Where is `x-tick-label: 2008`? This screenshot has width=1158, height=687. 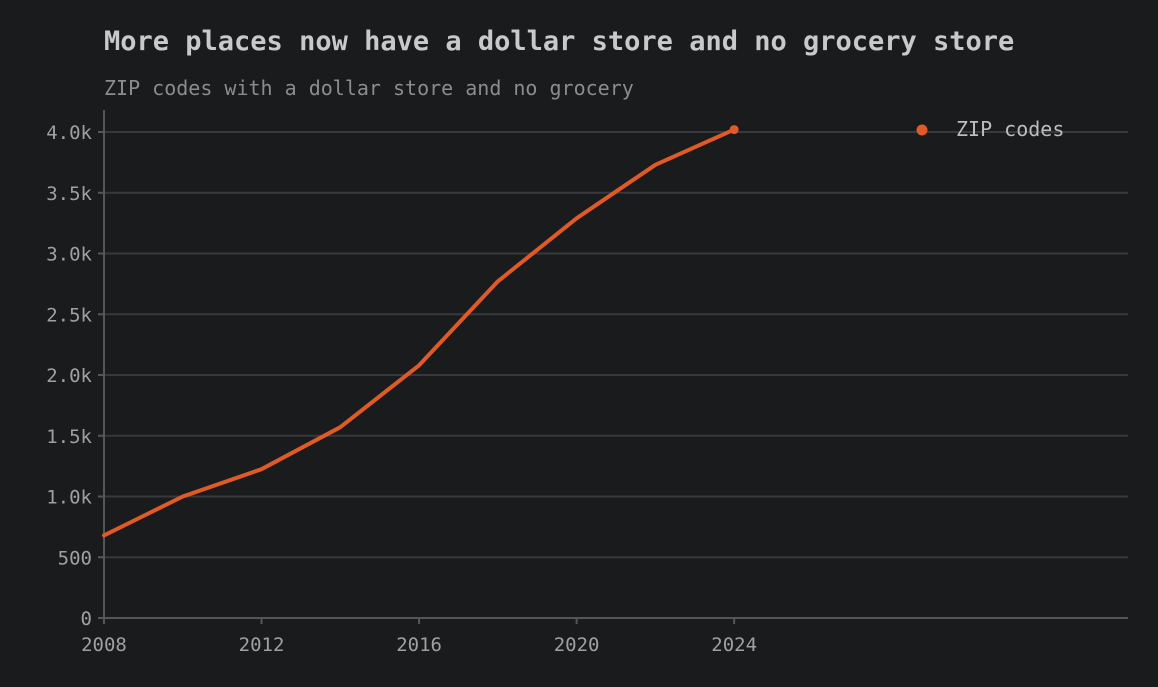
x-tick-label: 2008 is located at coordinates (104, 645).